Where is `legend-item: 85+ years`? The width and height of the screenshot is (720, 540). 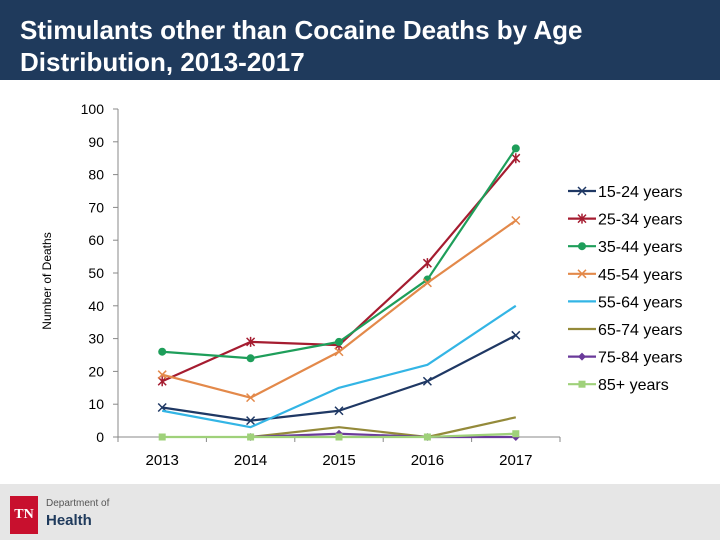
legend-item: 85+ years is located at coordinates (618, 385).